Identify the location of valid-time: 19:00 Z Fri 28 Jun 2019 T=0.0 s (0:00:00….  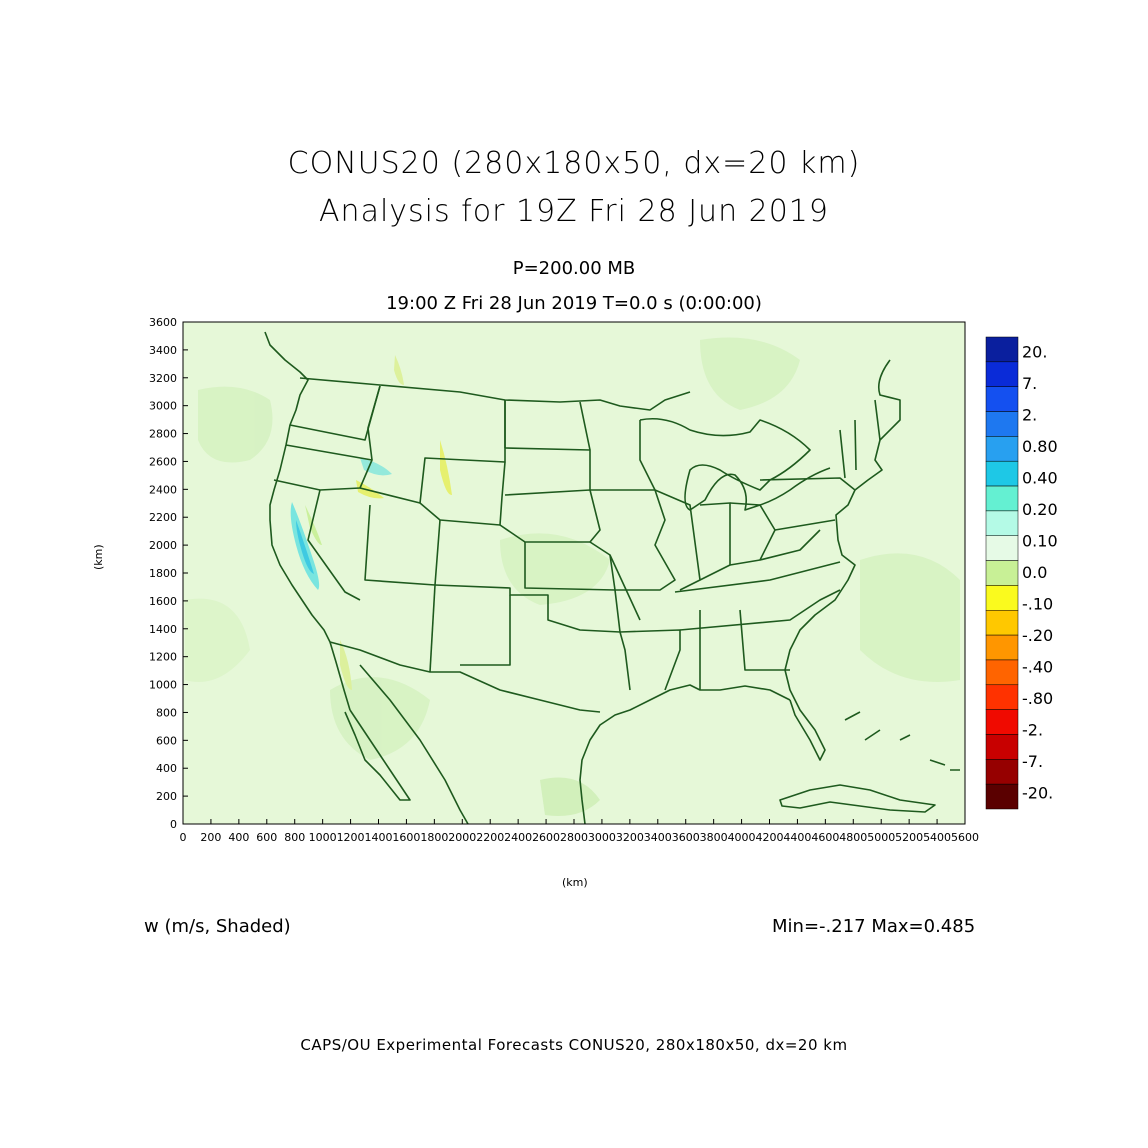
(574, 303).